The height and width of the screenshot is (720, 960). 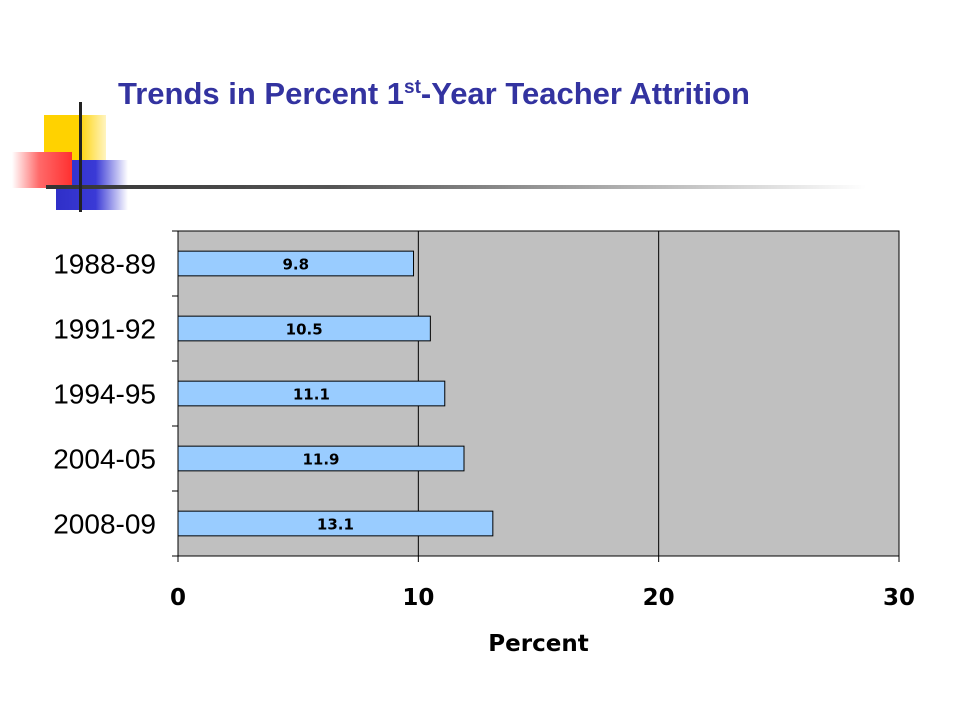 I want to click on y-category-label: 2008-09, so click(x=104, y=524).